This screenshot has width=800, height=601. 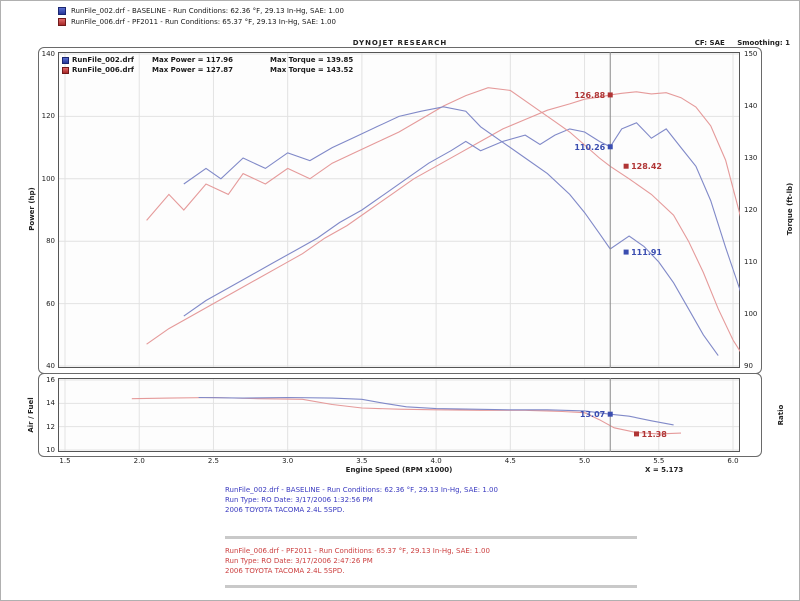 I want to click on torque-axis-ticks: 150 140 130 120 110 100 90, so click(x=753, y=210).